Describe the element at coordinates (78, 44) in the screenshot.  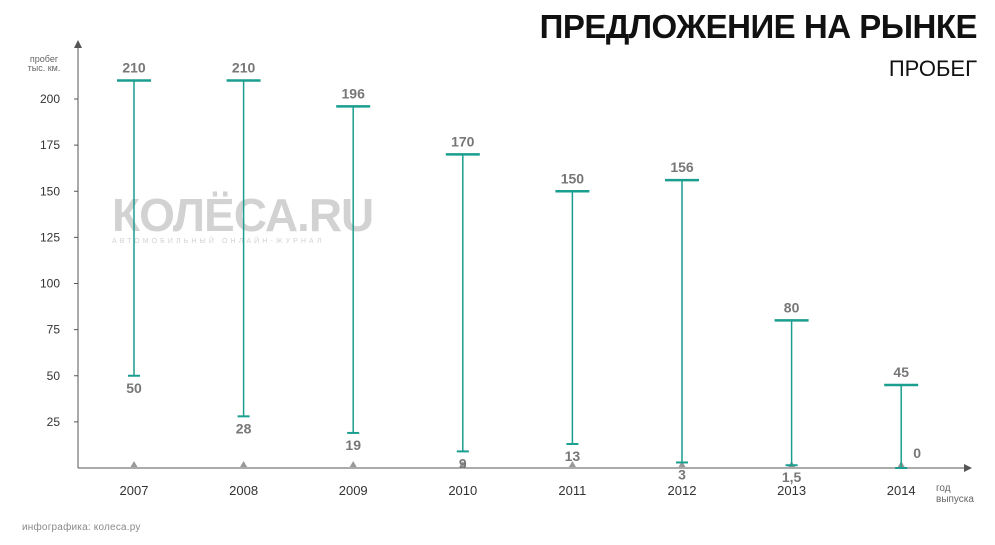
I see `y-axis-arrow` at that location.